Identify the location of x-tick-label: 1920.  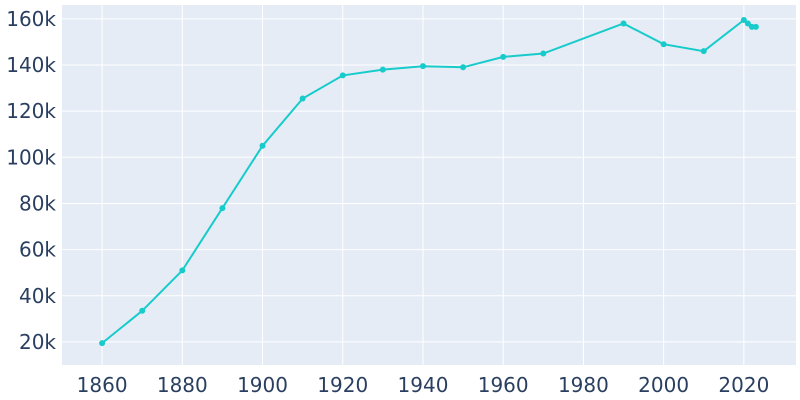
(342, 385).